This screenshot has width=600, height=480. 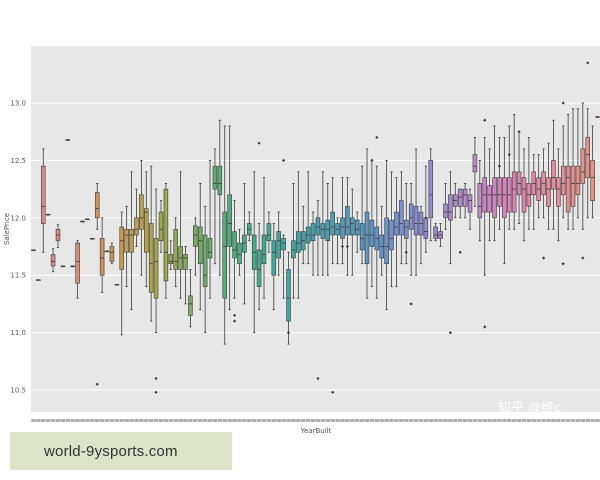 What do you see at coordinates (18, 247) in the screenshot?
I see `y-tick-labels: 10.5 11.0 11.5 12.0 12.5 13.0` at bounding box center [18, 247].